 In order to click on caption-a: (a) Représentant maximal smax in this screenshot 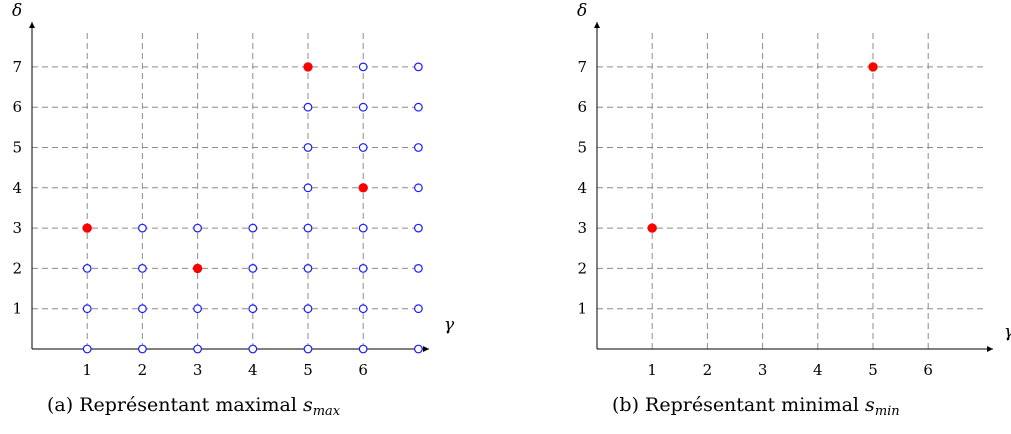, I will do `click(193, 406)`.